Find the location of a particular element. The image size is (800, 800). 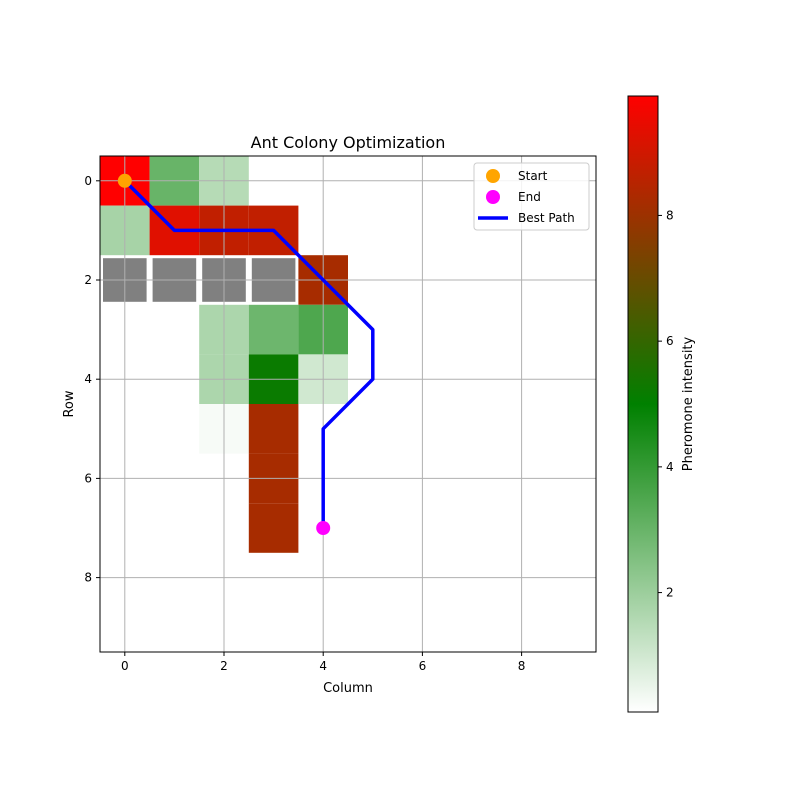

x-tick-label: 0 is located at coordinates (125, 666).